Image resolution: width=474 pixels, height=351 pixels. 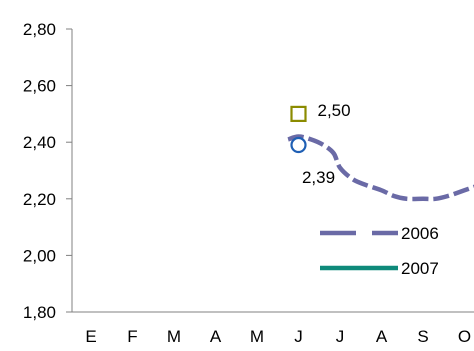 I want to click on y-axis: 1,80 2,00 2,20 2,40 2,60 2,80, so click(x=48, y=171).